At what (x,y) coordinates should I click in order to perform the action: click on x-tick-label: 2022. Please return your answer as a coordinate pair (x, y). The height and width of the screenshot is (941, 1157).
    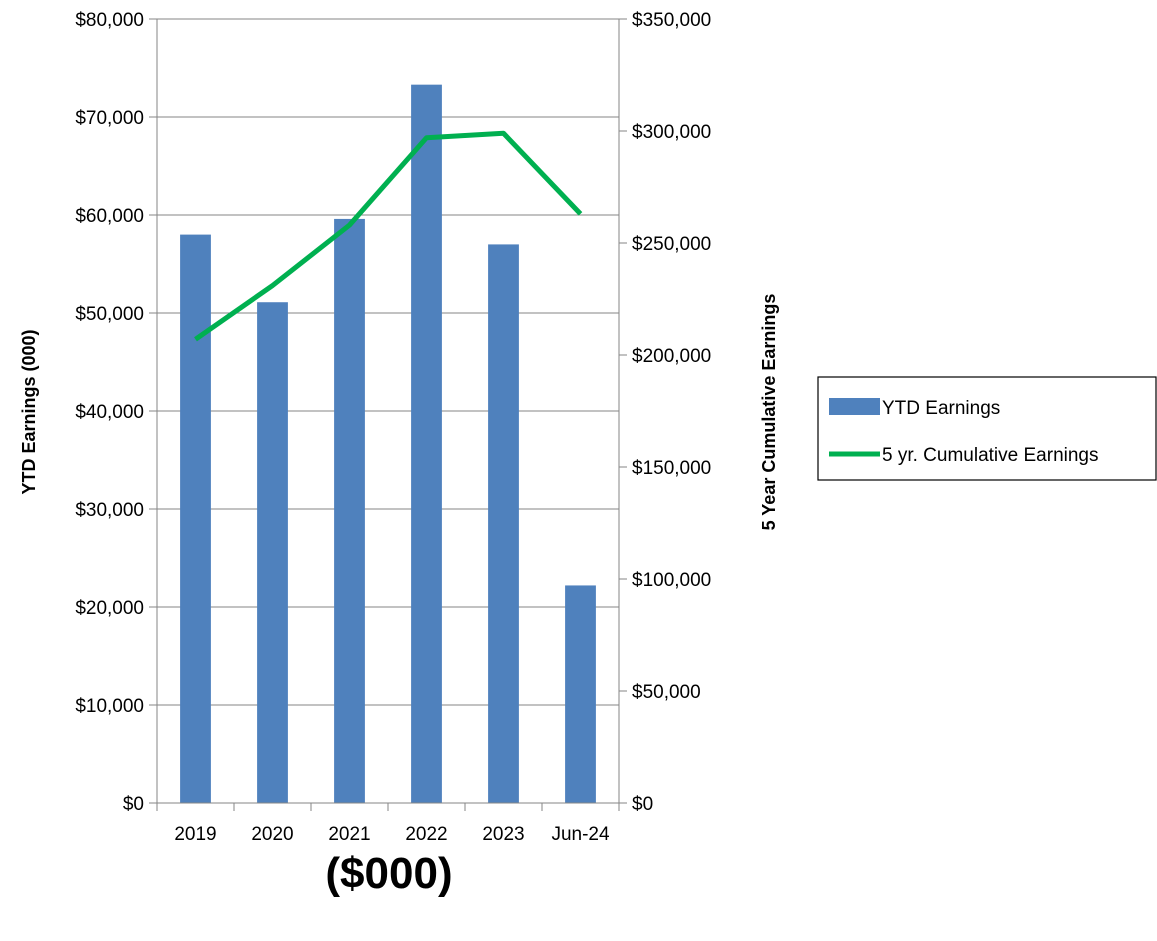
    Looking at the image, I should click on (426, 834).